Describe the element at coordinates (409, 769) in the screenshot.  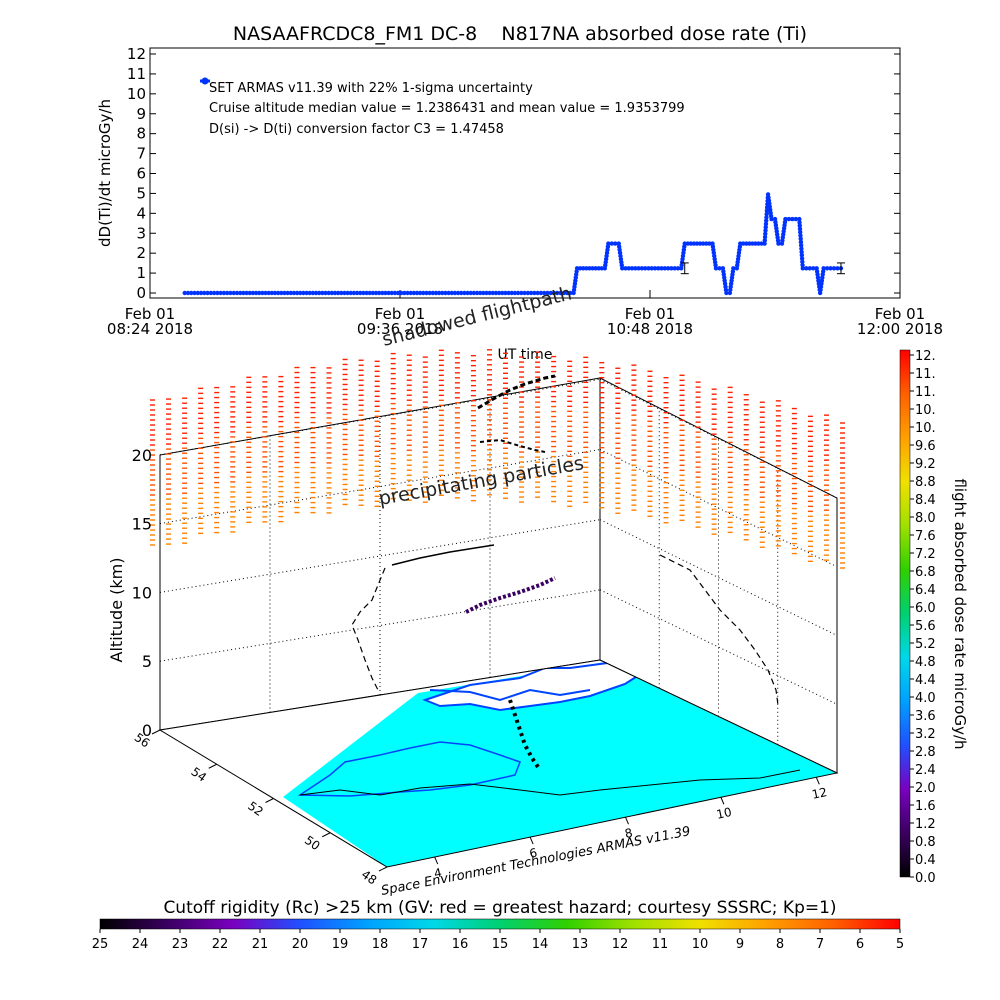
I see `land-uk` at that location.